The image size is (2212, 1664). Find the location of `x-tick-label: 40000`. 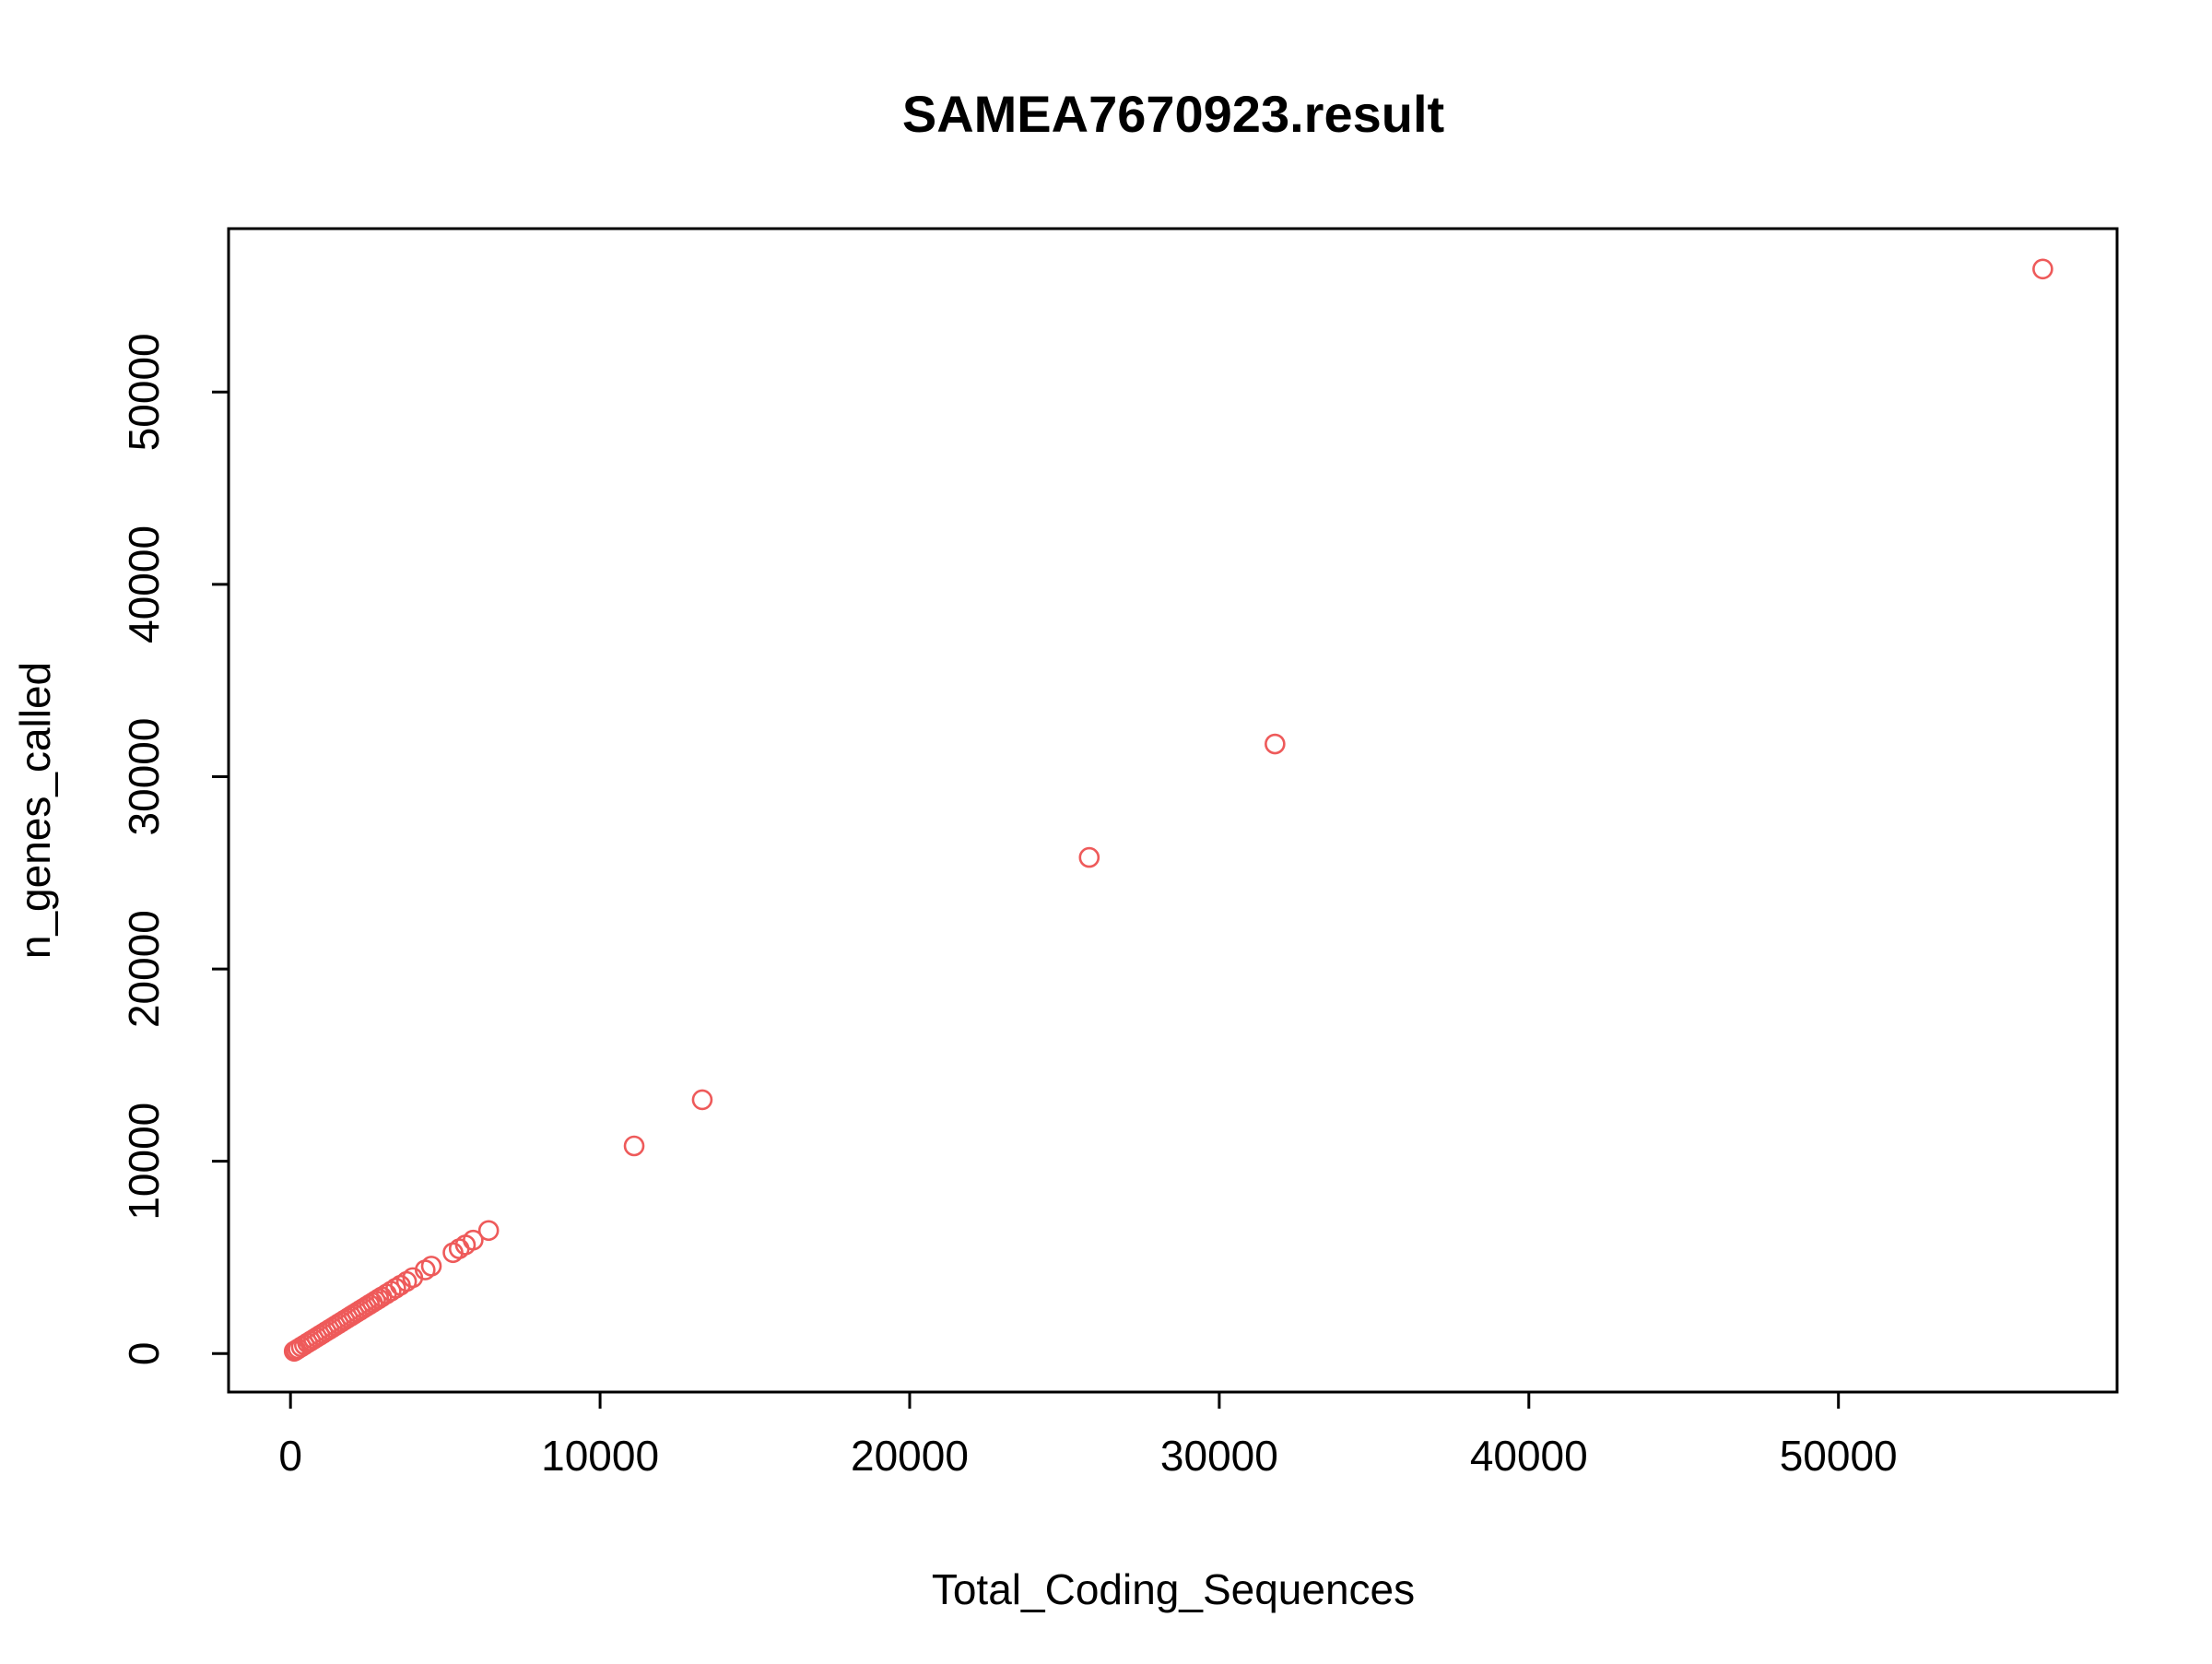

x-tick-label: 40000 is located at coordinates (1529, 1456).